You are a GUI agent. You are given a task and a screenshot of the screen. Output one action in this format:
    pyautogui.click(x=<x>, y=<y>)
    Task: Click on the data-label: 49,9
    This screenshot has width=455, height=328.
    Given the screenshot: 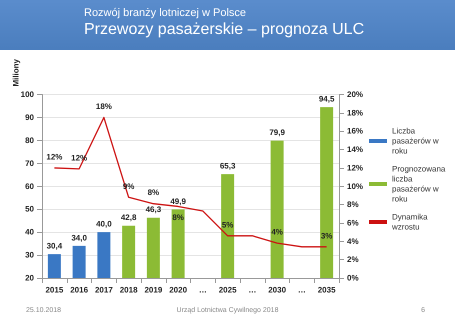 What is the action you would take?
    pyautogui.click(x=178, y=201)
    